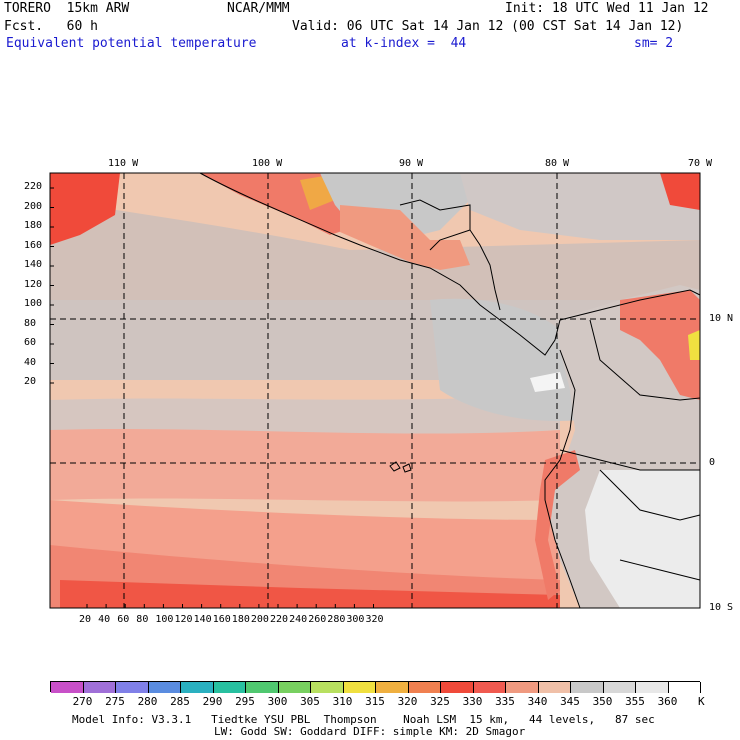 The width and height of the screenshot is (740, 740). Describe the element at coordinates (33, 206) in the screenshot. I see `y-tick-label: 200` at that location.